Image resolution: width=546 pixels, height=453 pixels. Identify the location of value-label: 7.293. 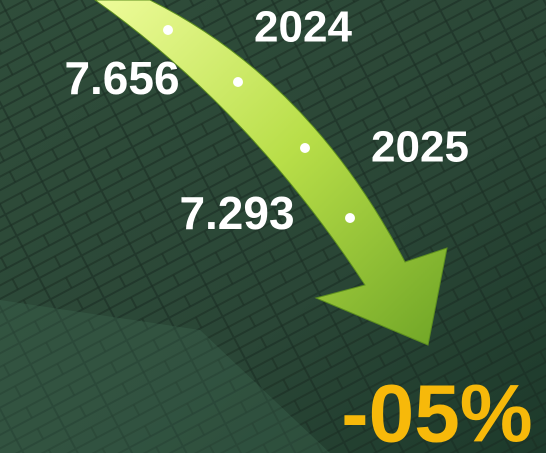
(236, 213).